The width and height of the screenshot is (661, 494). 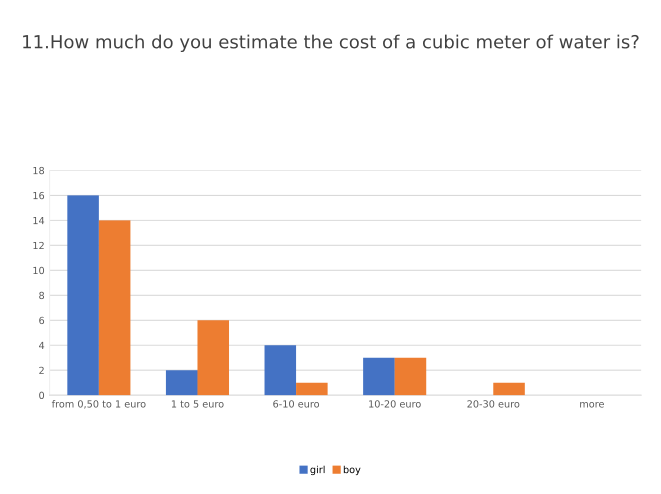 What do you see at coordinates (198, 404) in the screenshot?
I see `x-tick-label: 1 to 5 euro` at bounding box center [198, 404].